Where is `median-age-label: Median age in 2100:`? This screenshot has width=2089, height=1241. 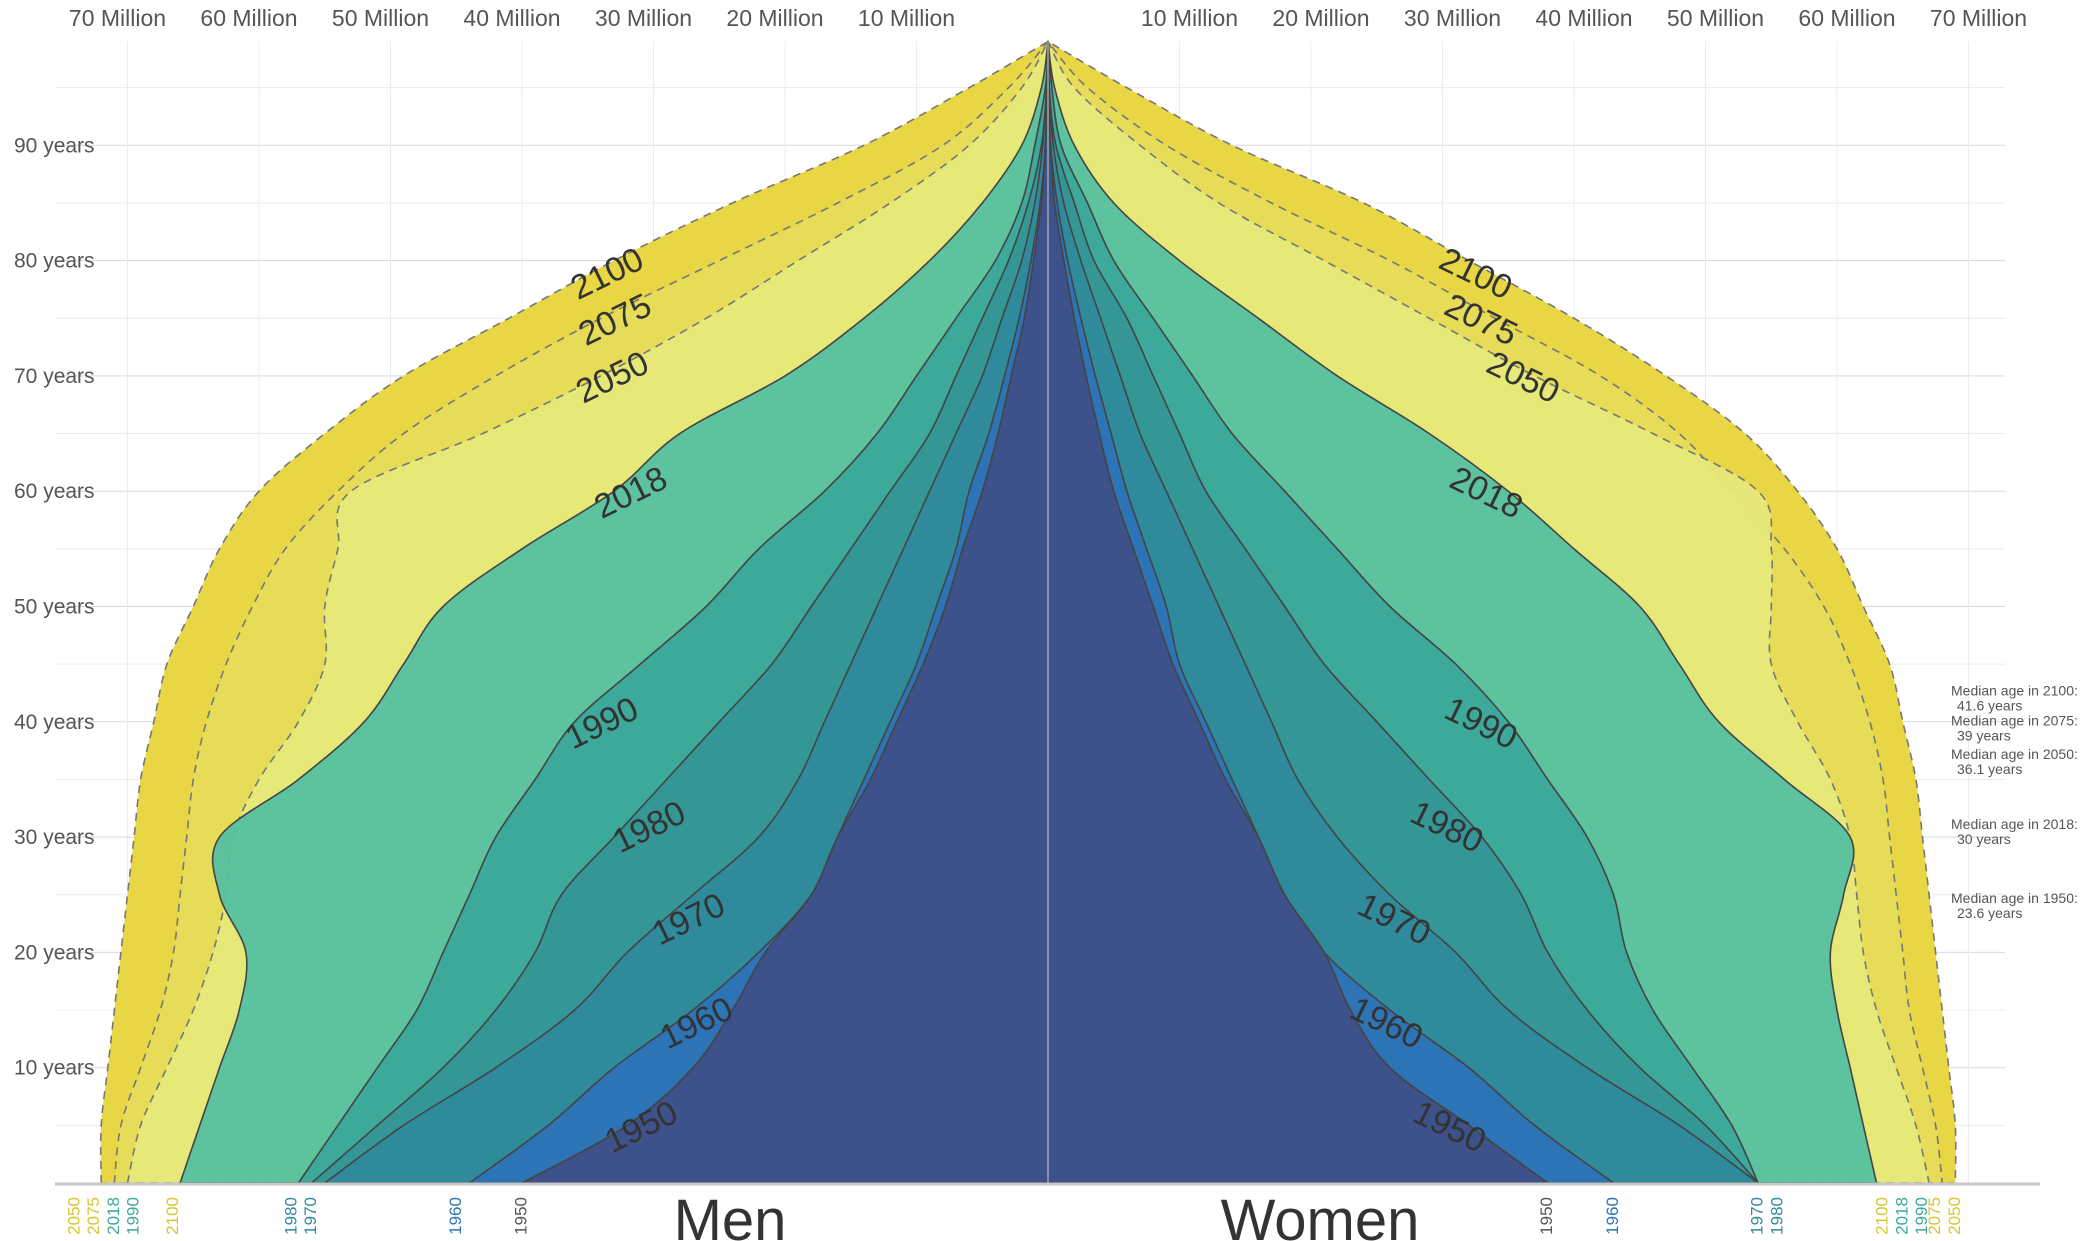
median-age-label: Median age in 2100: is located at coordinates (2014, 690).